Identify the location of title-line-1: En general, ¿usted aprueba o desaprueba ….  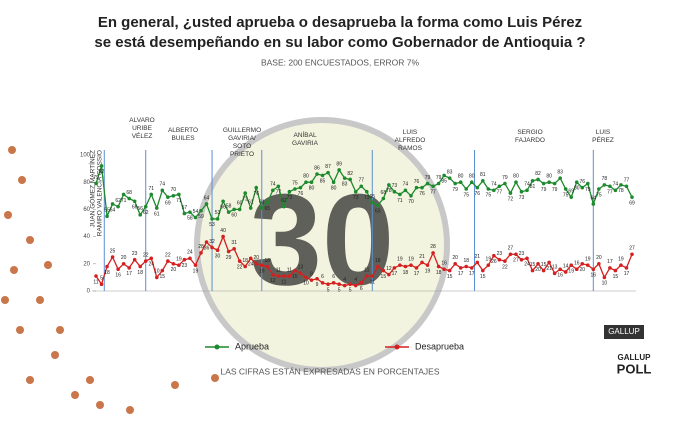
(340, 22).